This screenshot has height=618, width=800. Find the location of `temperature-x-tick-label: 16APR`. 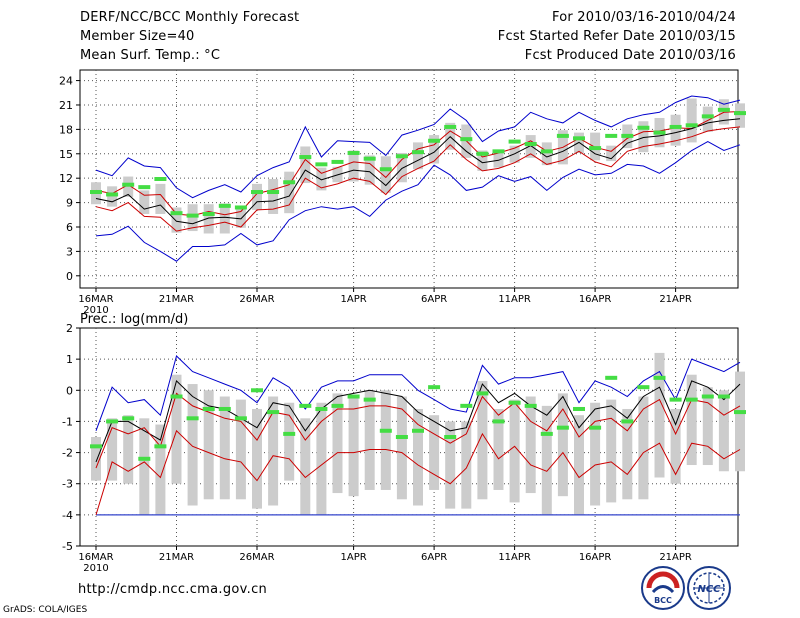

temperature-x-tick-label: 16APR is located at coordinates (595, 299).